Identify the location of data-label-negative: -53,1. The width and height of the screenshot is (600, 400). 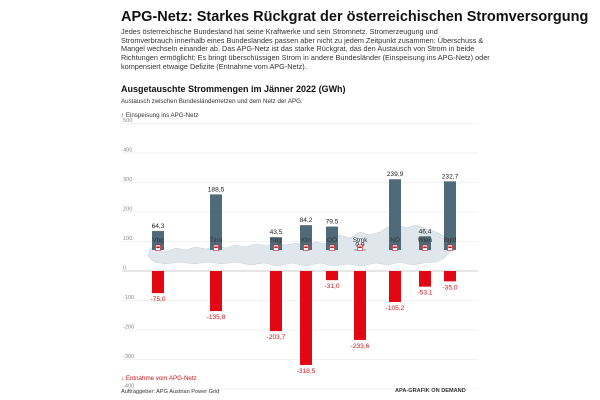
(424, 293).